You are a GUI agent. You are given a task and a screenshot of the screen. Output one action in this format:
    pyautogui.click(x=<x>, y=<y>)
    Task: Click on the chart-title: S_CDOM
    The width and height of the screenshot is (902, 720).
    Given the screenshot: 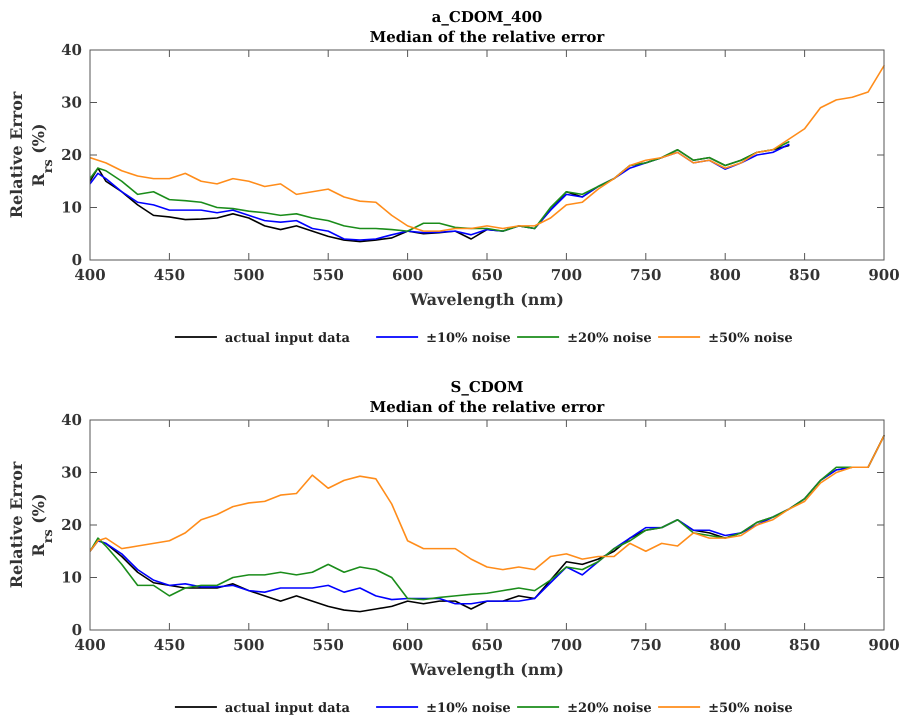 What is the action you would take?
    pyautogui.click(x=487, y=387)
    